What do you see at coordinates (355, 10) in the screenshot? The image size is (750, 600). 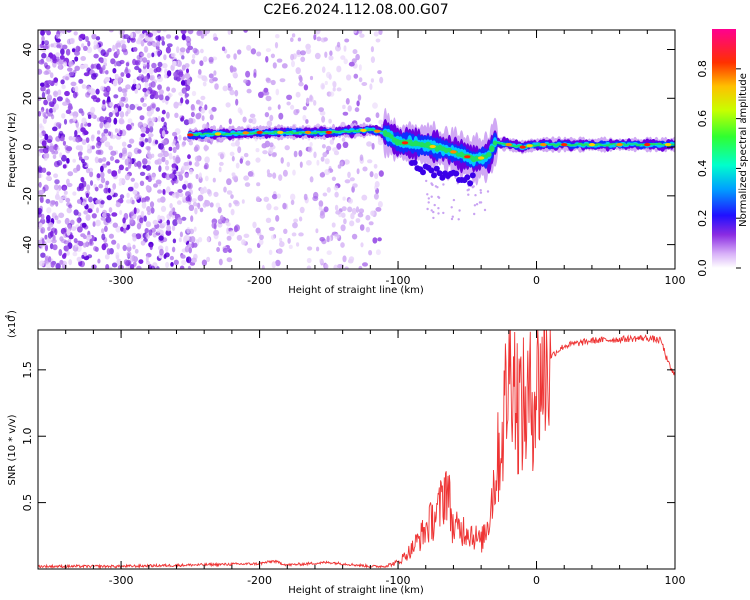 I see `chart-title: C2E6.2024.112.08.00.G07` at bounding box center [355, 10].